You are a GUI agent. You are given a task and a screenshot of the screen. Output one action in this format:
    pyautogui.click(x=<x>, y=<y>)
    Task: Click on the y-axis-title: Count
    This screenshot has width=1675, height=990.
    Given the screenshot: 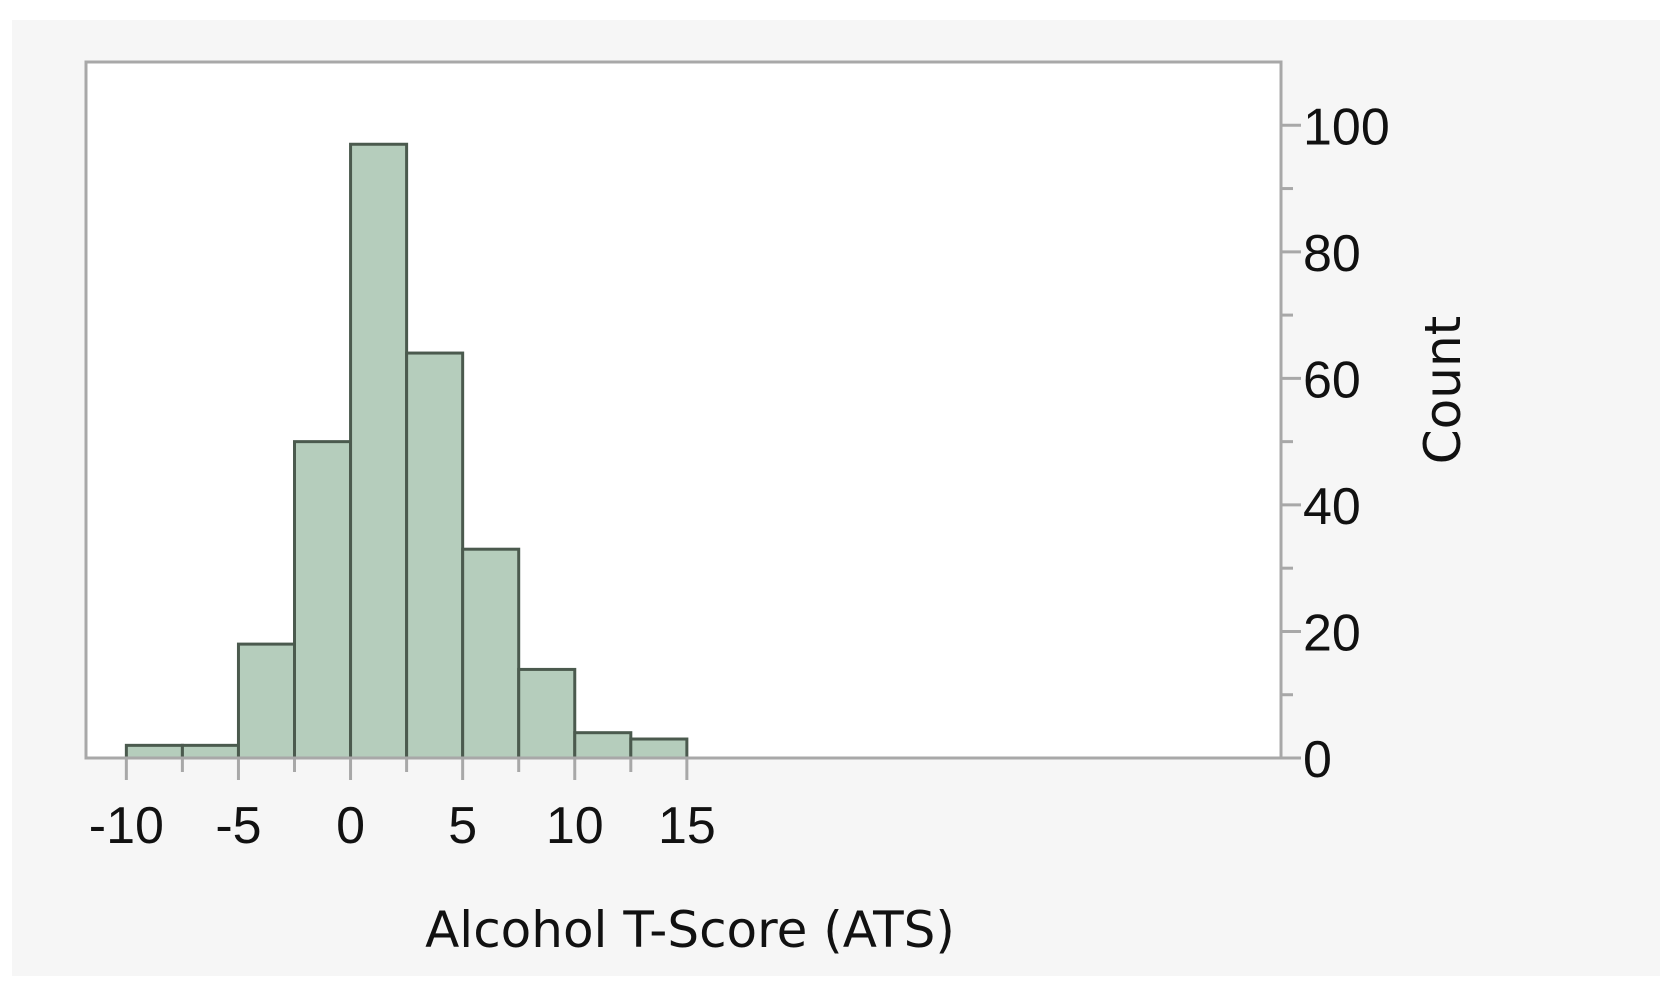 What is the action you would take?
    pyautogui.click(x=1443, y=390)
    